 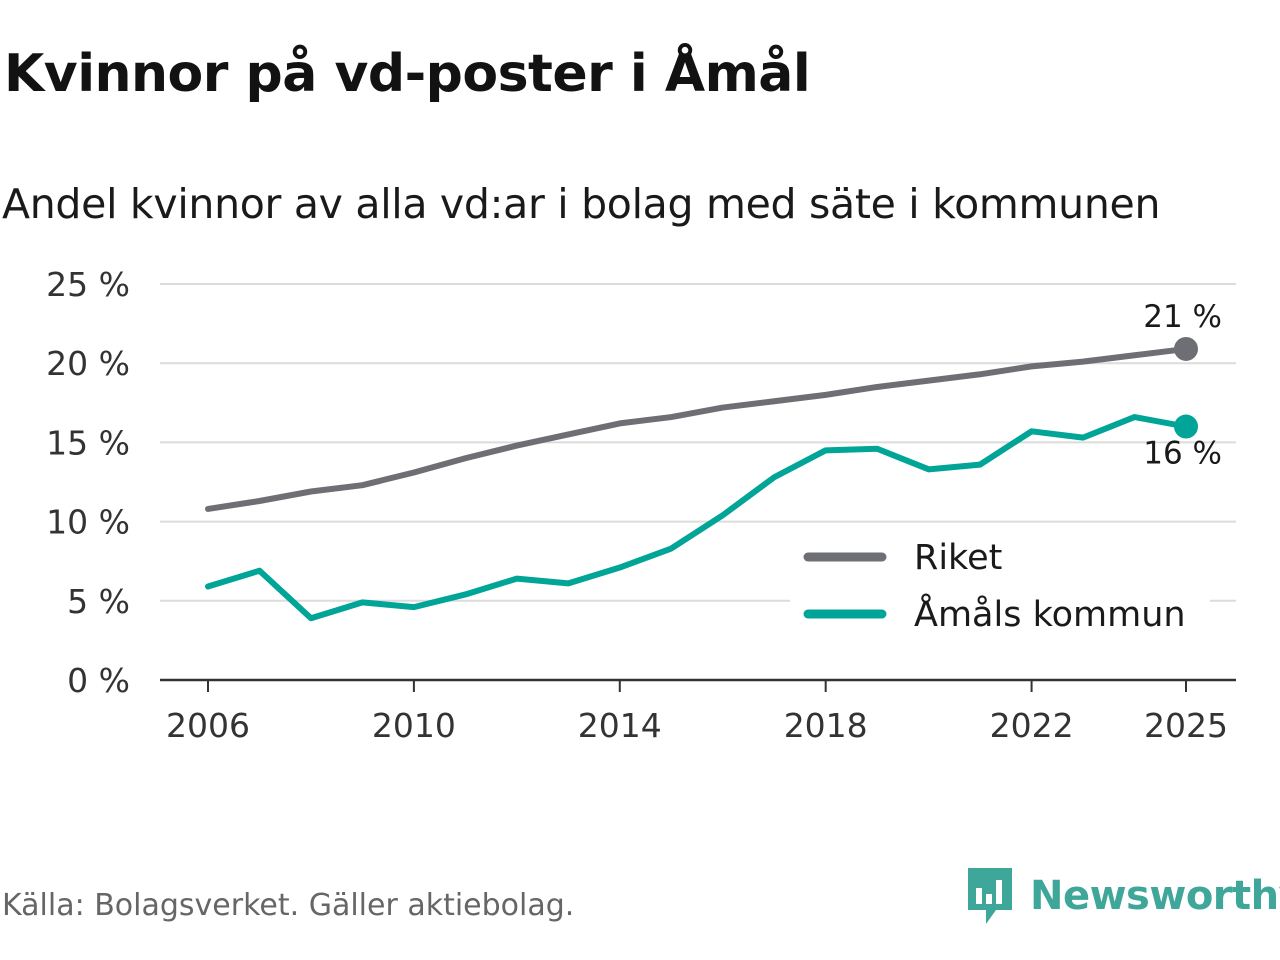 I want to click on y-tick-label: 5 %, so click(x=98, y=601).